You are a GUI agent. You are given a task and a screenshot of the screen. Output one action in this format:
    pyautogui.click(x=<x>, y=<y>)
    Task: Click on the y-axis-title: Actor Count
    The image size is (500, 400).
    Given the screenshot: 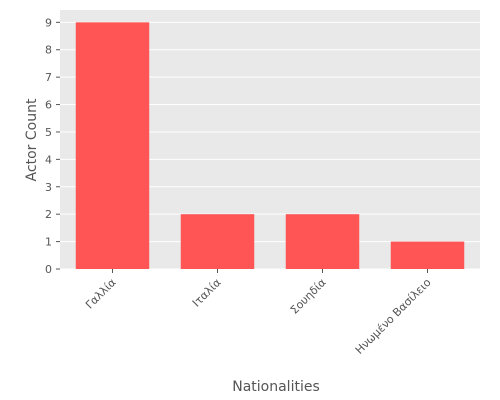 What is the action you would take?
    pyautogui.click(x=32, y=139)
    